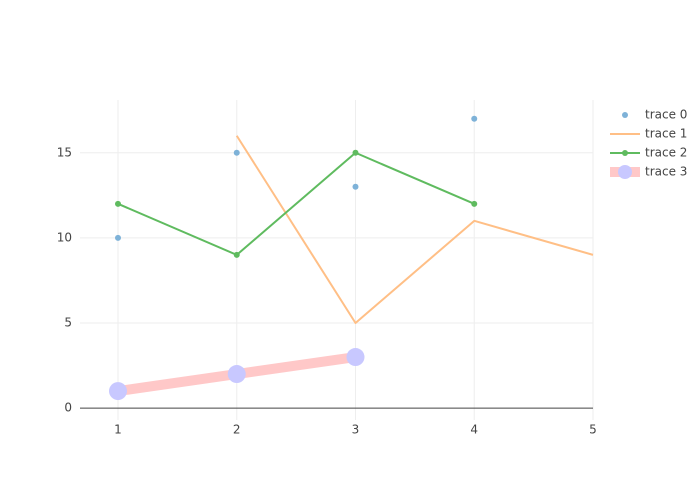  Describe the element at coordinates (296, 203) in the screenshot. I see `series-line` at that location.